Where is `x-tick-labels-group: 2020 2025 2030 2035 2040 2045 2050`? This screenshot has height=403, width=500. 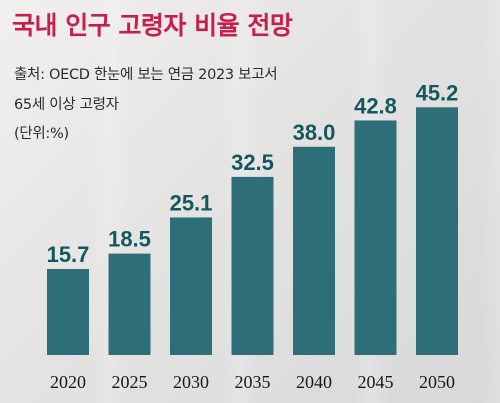
x-tick-labels-group: 2020 2025 2030 2035 2040 2045 2050 is located at coordinates (252, 382).